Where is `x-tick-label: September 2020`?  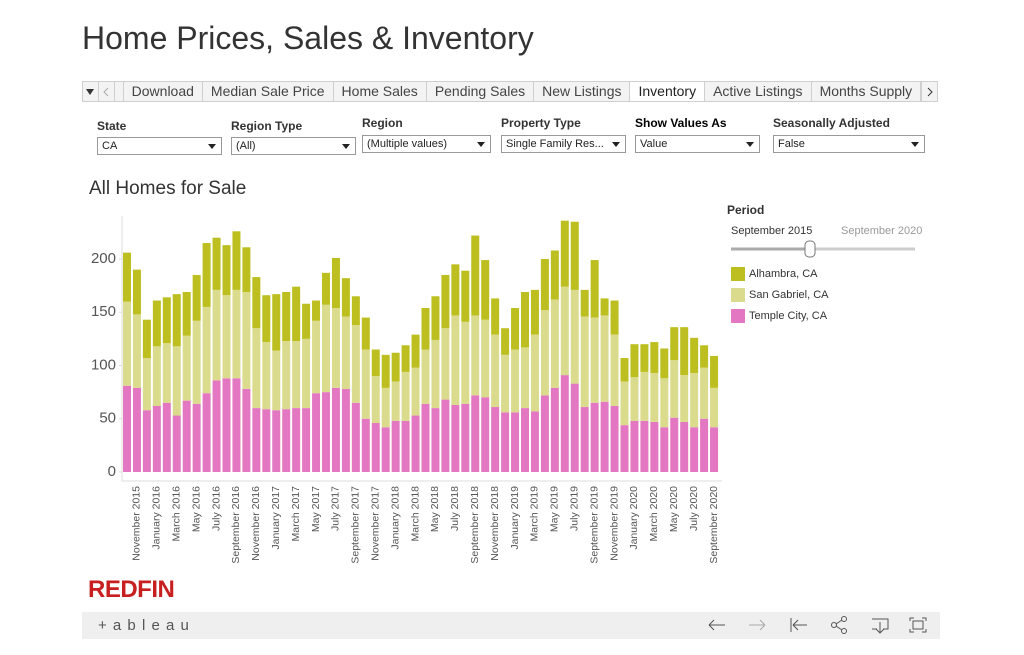
x-tick-label: September 2020 is located at coordinates (714, 525).